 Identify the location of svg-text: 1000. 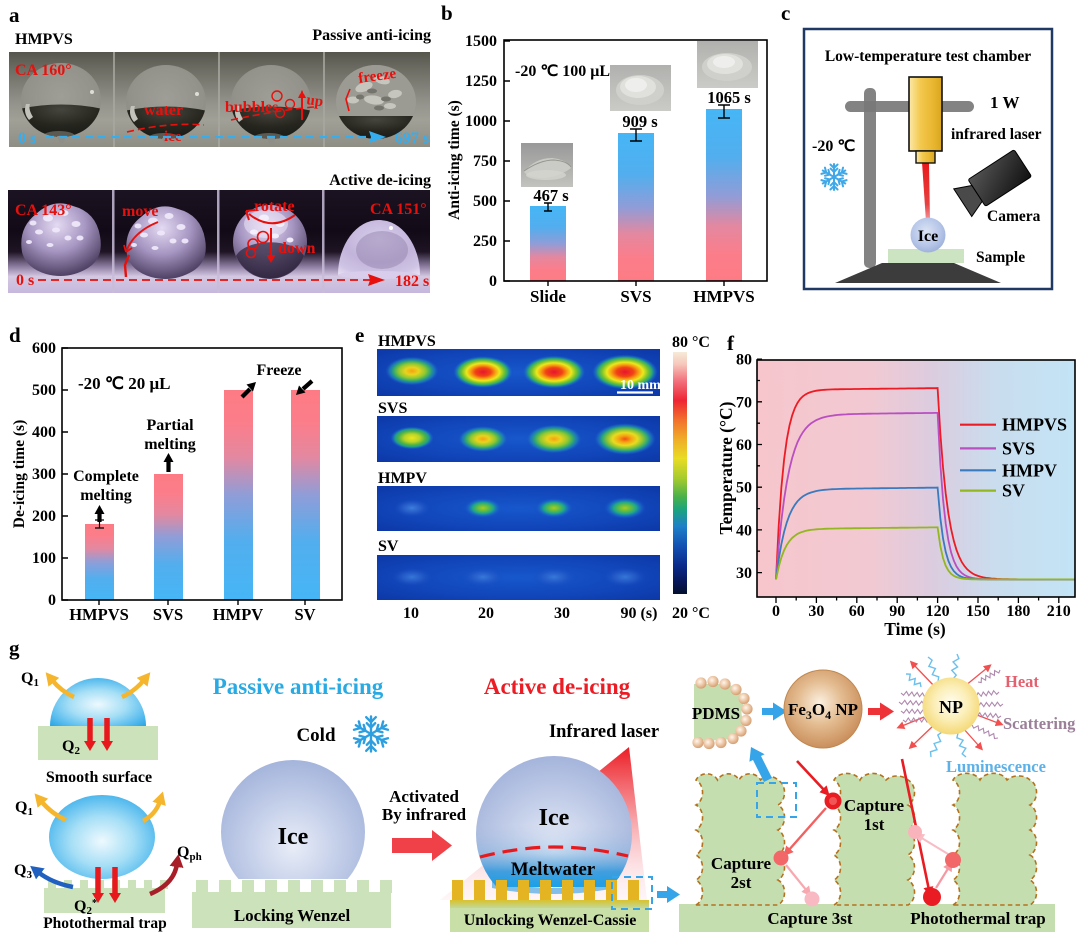
(481, 121).